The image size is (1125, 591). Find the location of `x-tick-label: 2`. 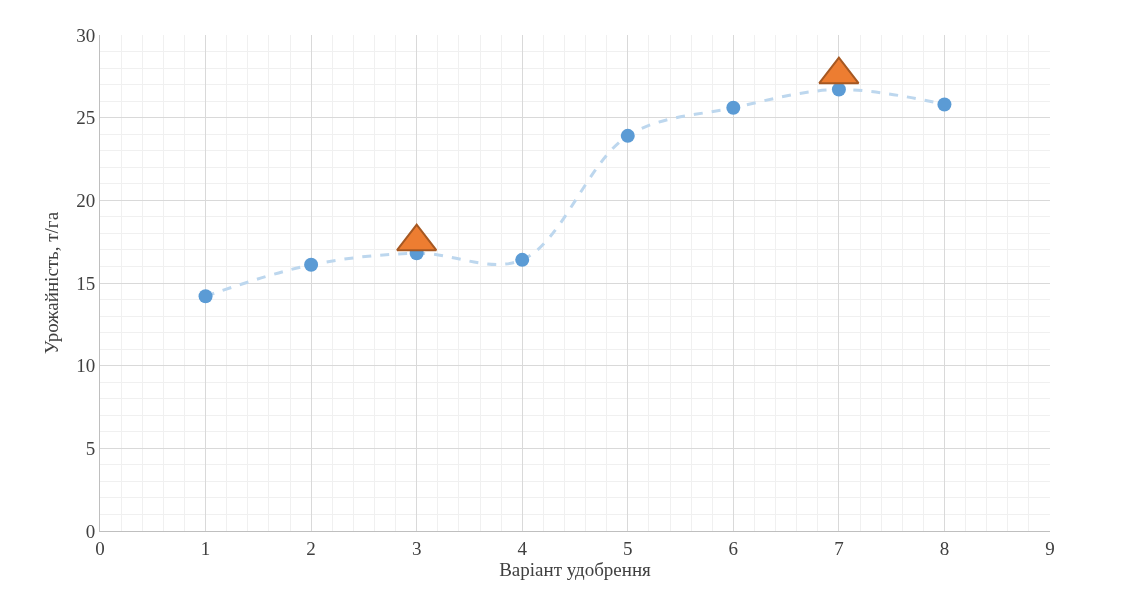

x-tick-label: 2 is located at coordinates (311, 548).